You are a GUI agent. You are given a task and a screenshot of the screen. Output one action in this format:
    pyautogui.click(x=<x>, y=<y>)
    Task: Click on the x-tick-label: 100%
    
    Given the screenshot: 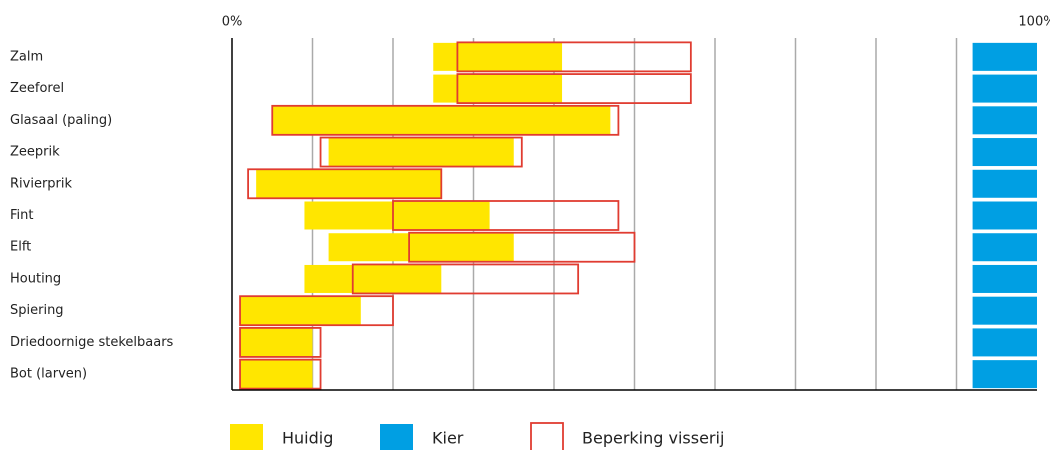 What is the action you would take?
    pyautogui.click(x=1034, y=22)
    